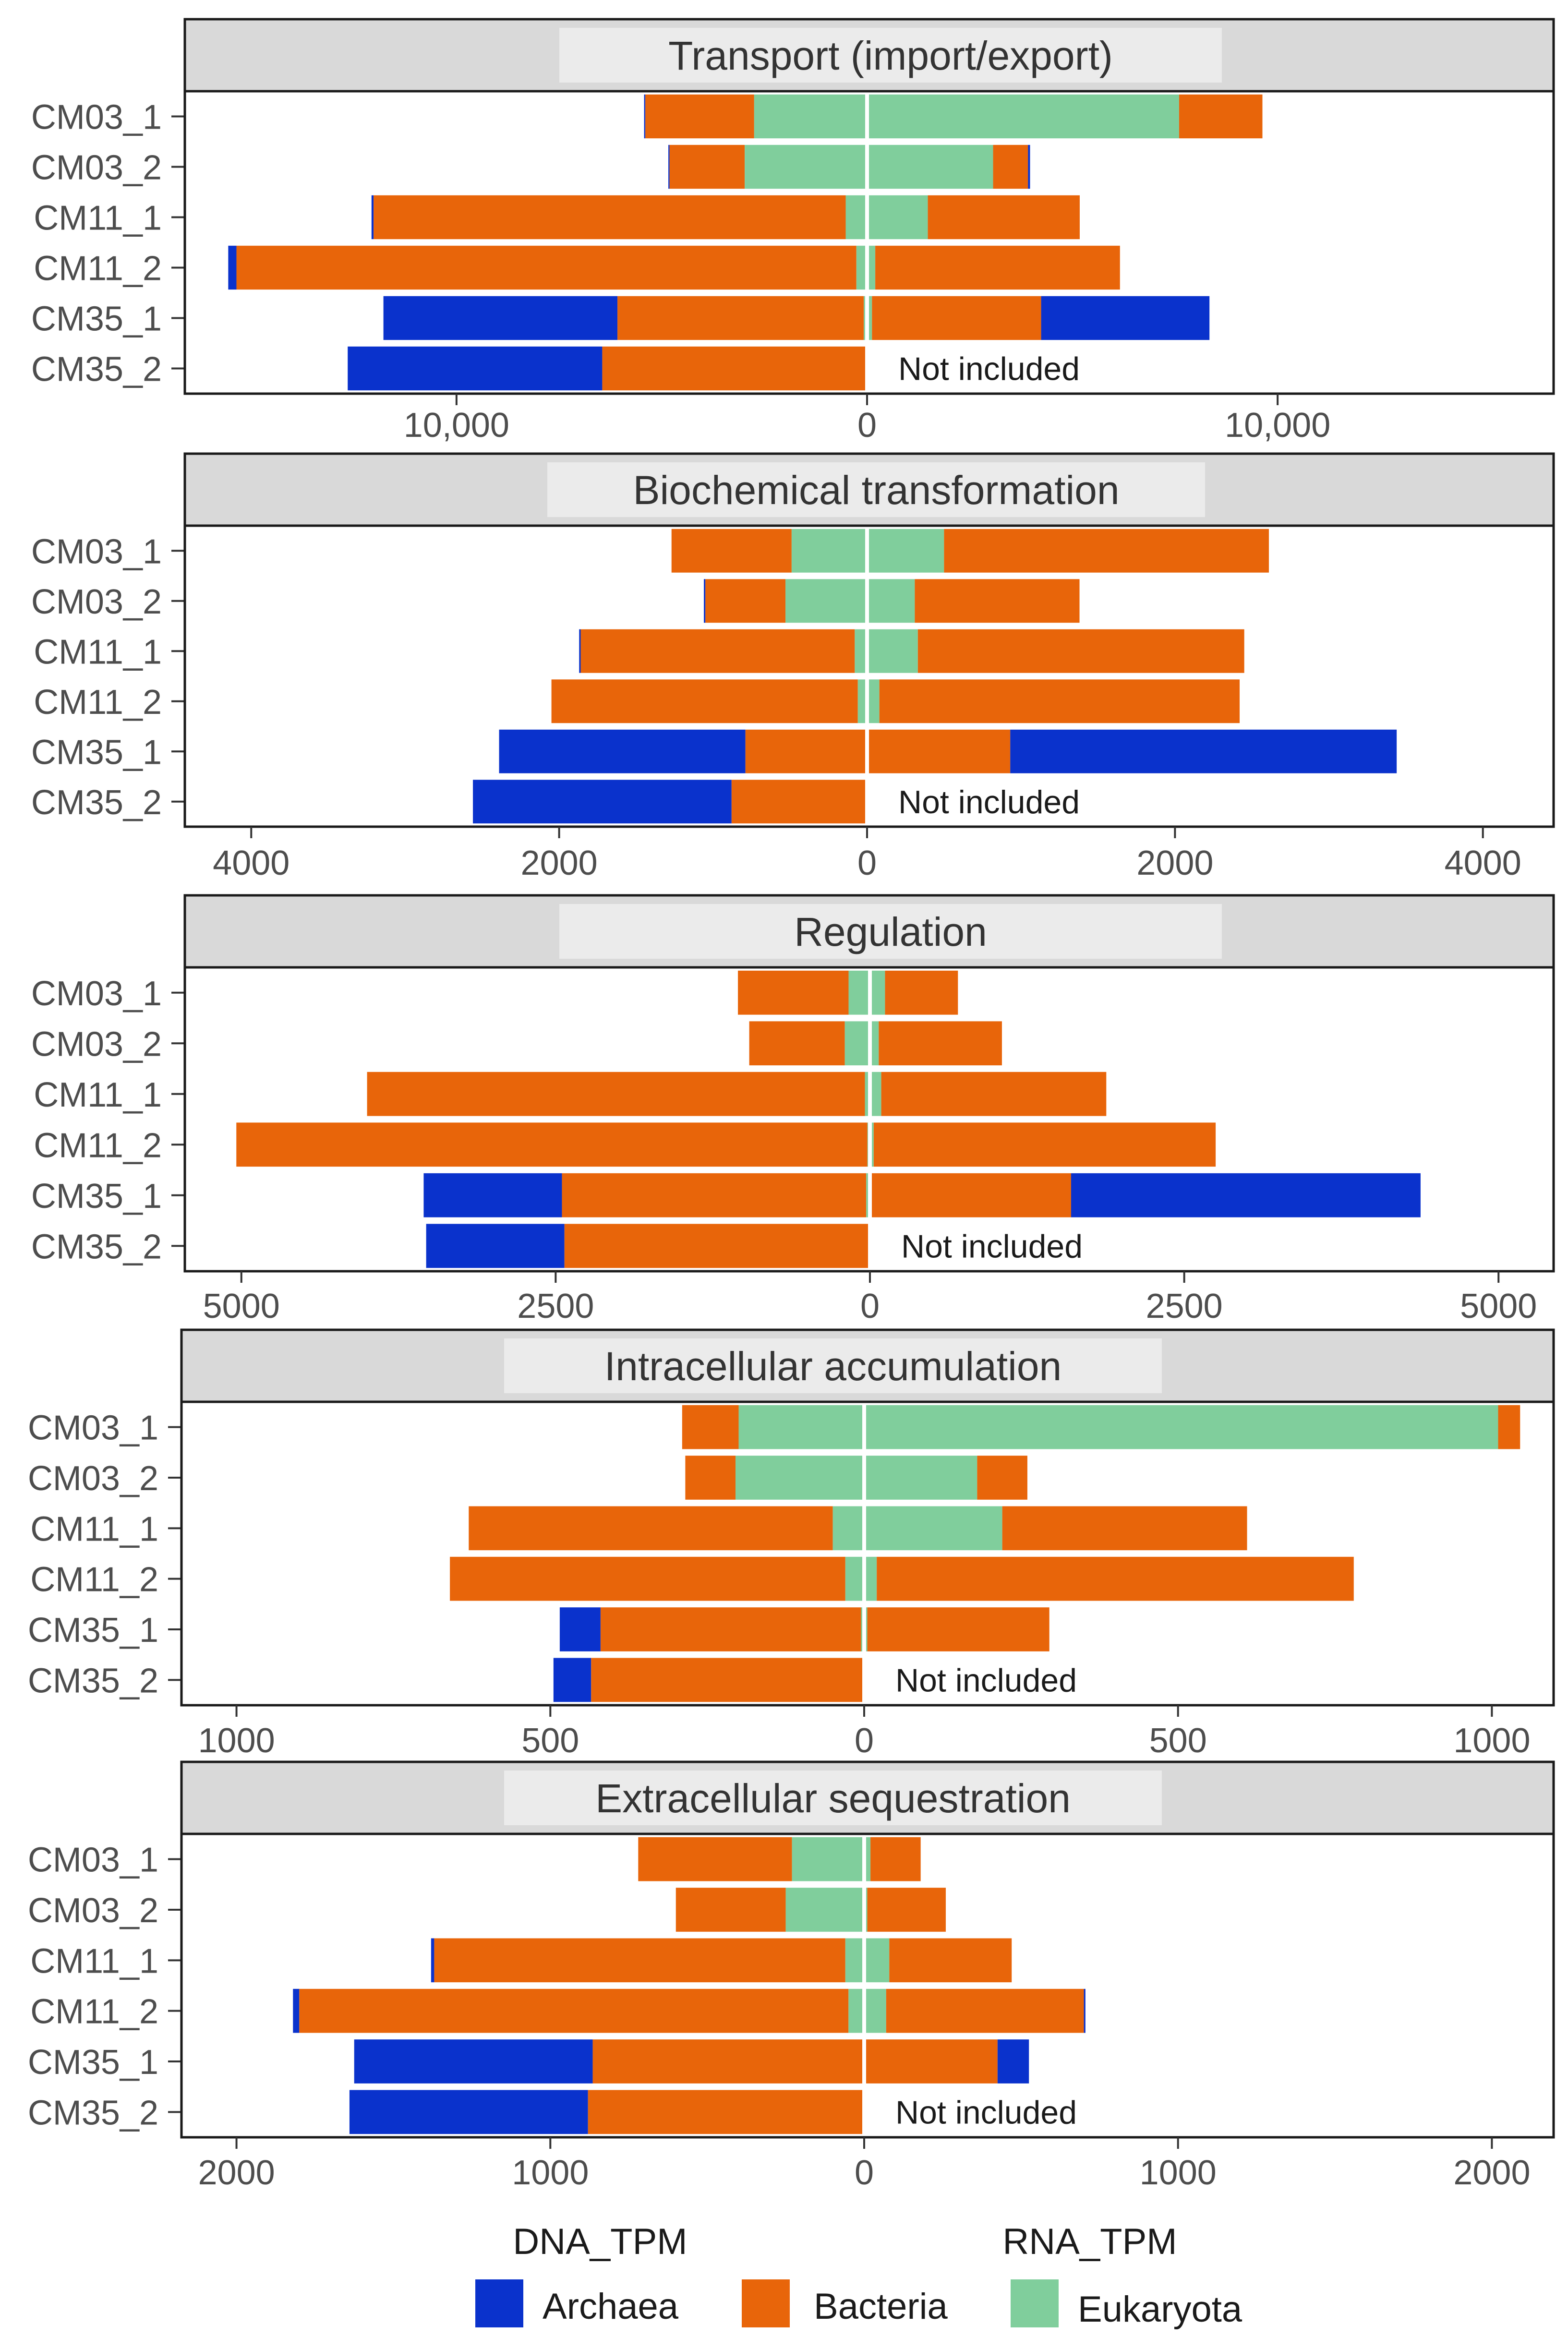 The height and width of the screenshot is (2337, 1568). Describe the element at coordinates (1035, 2303) in the screenshot. I see `legend-swatch-eukaryota` at that location.